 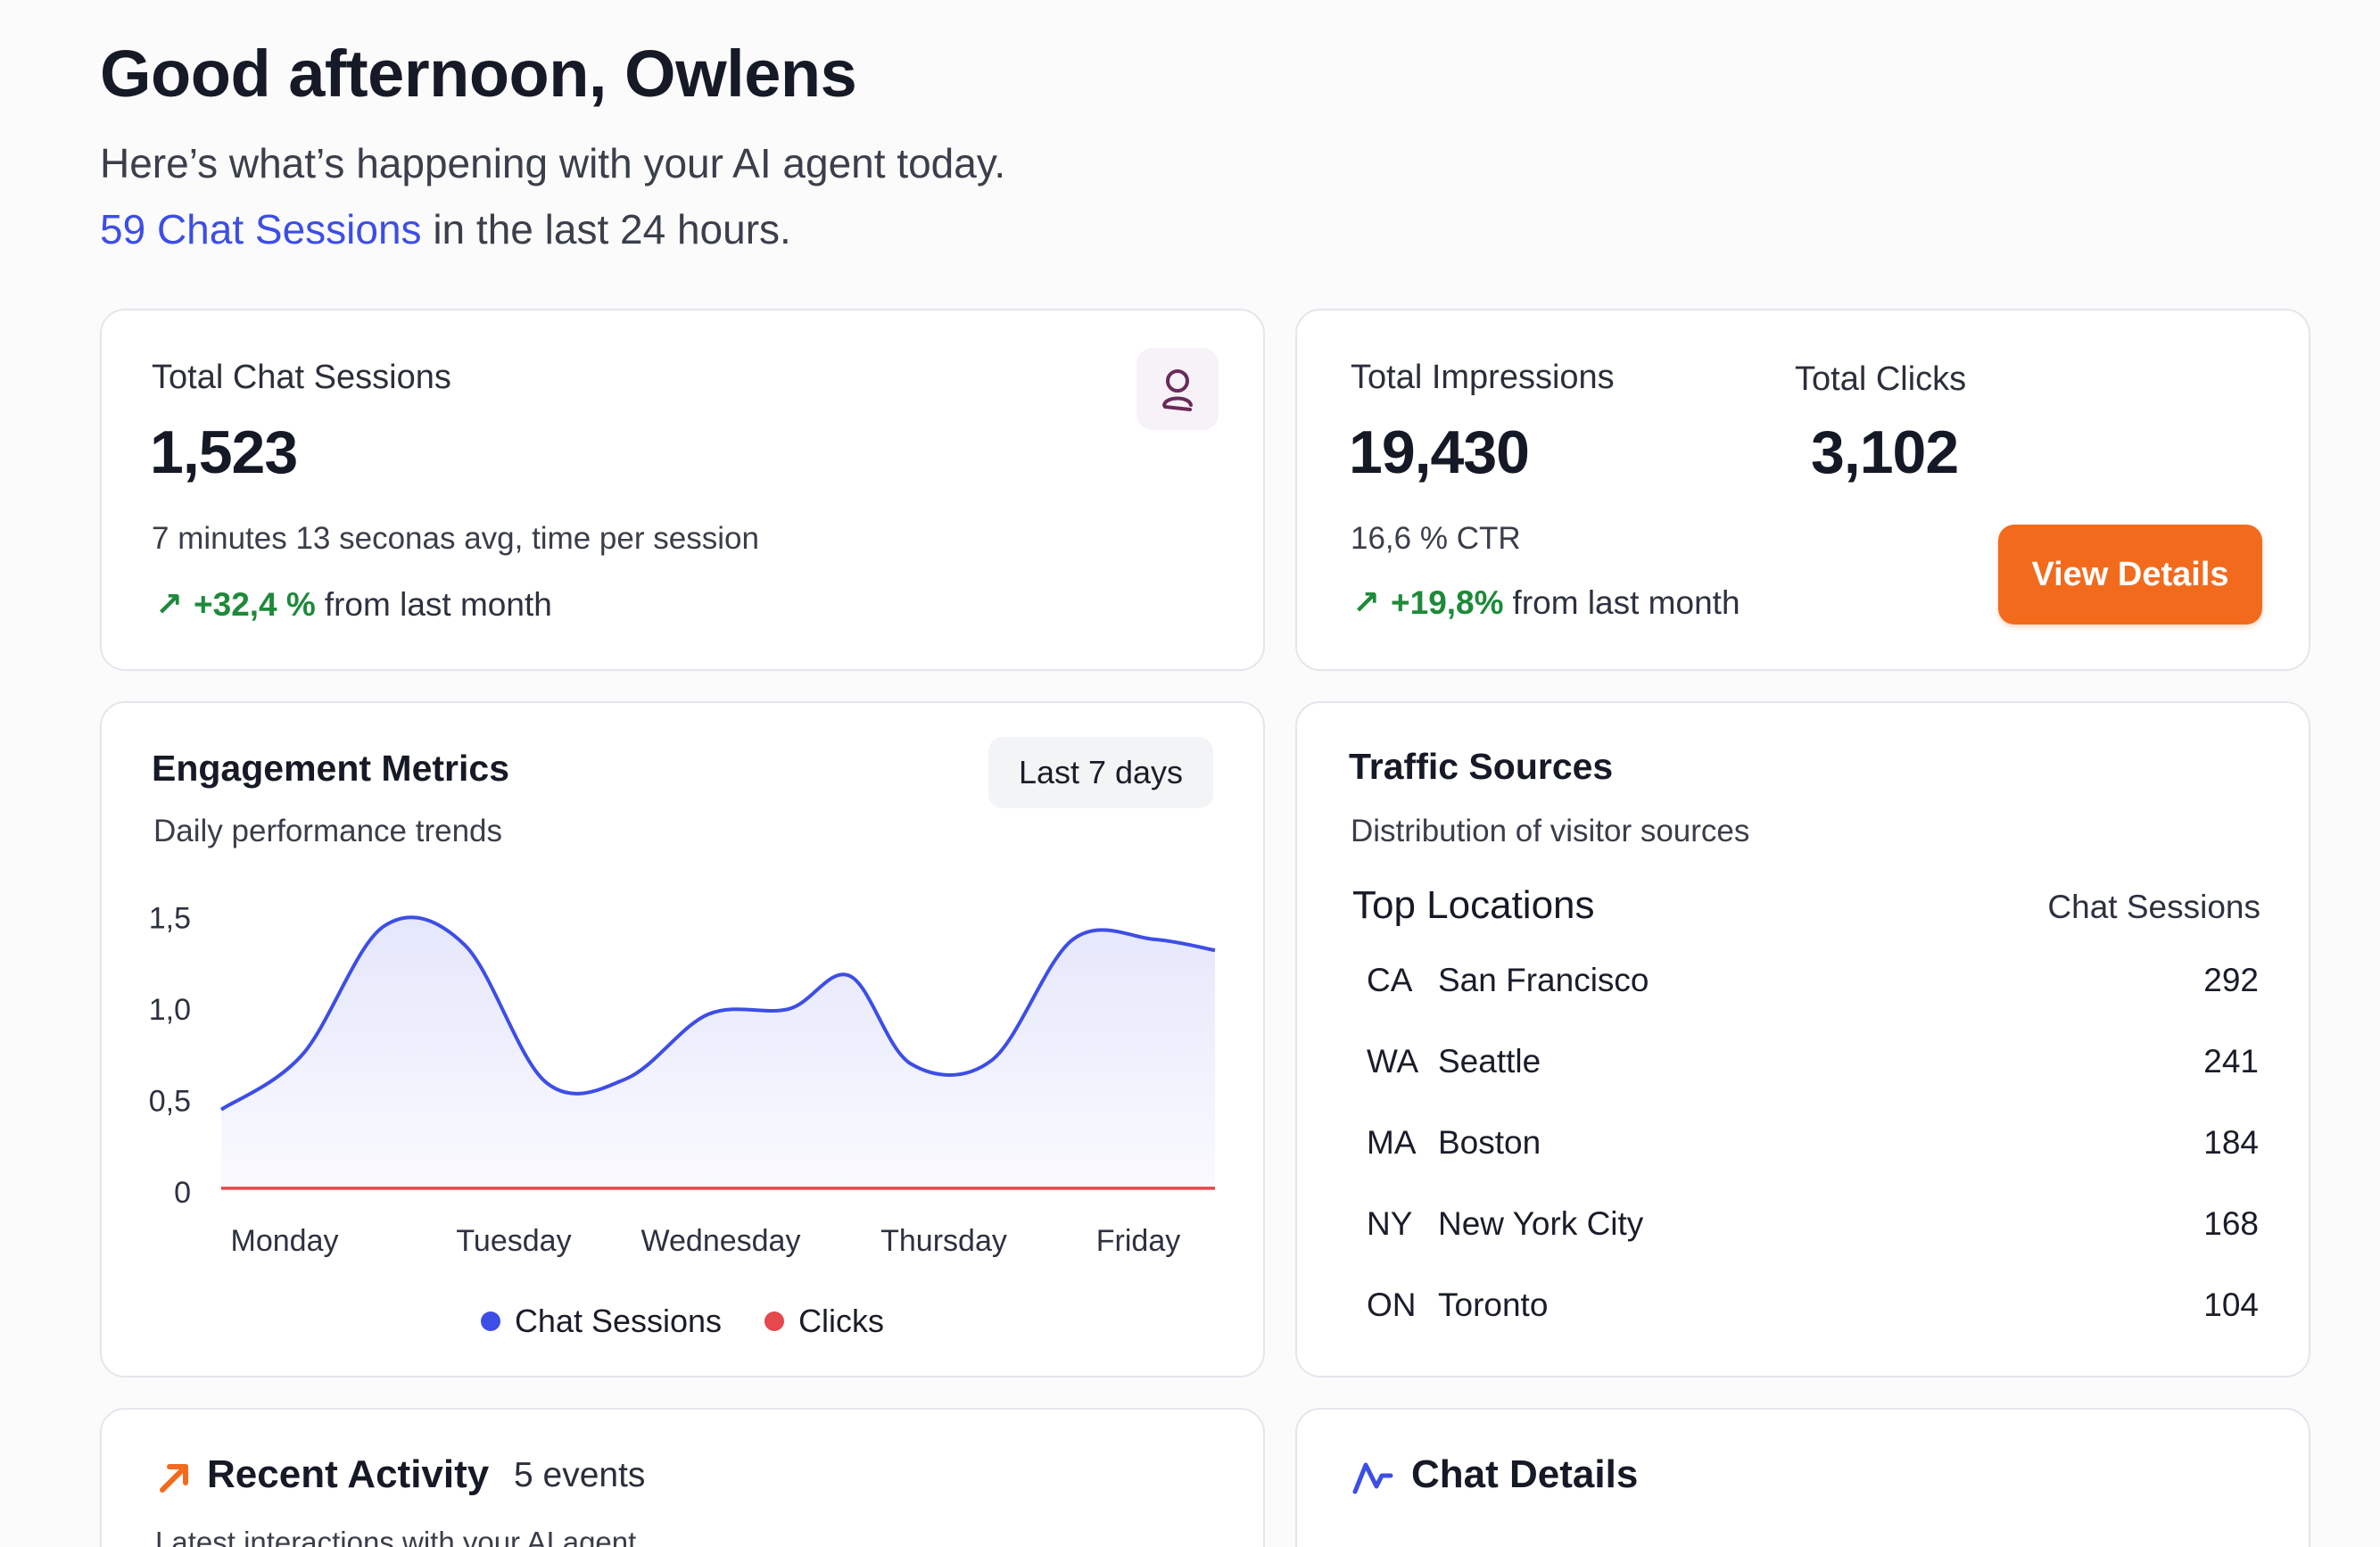 I want to click on location-city: New York City, so click(x=1541, y=1223).